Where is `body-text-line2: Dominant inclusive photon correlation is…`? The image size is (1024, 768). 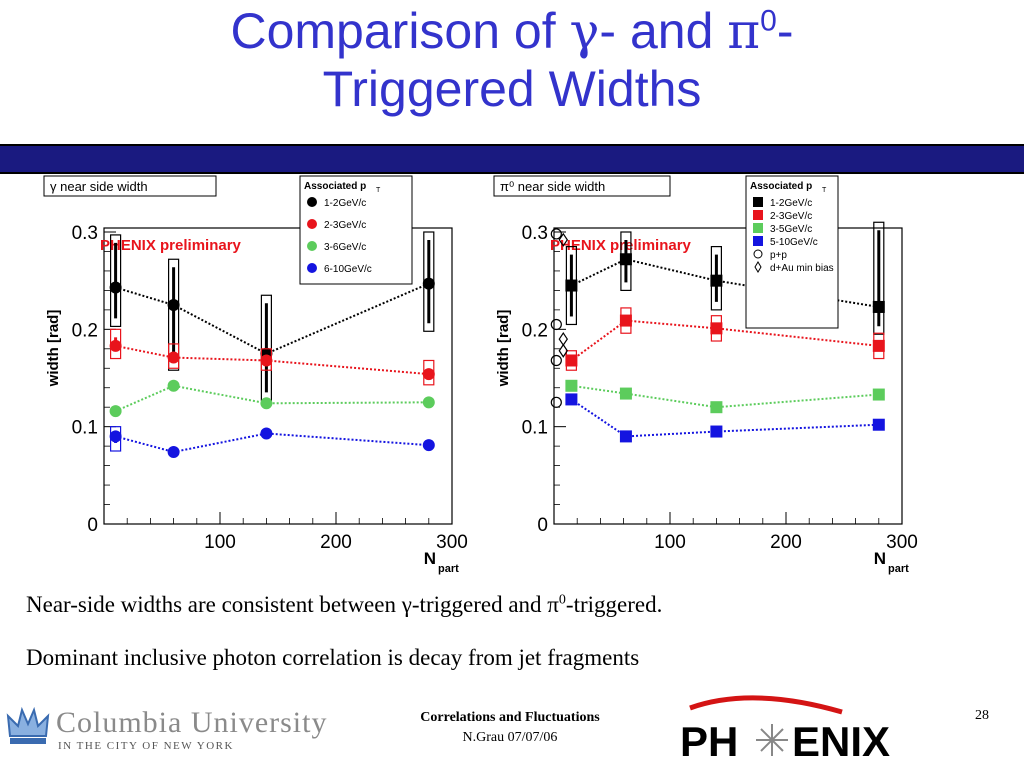 body-text-line2: Dominant inclusive photon correlation is… is located at coordinates (333, 657).